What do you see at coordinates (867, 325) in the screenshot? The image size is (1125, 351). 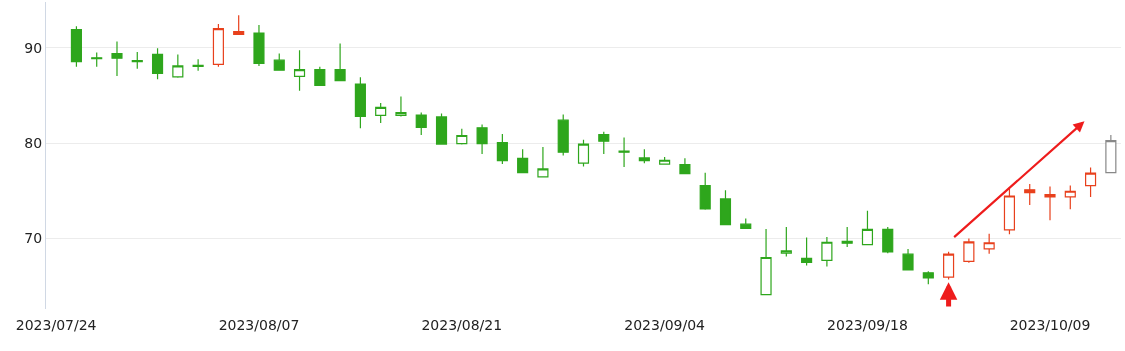 I see `x-tick-label: 2023/09/18` at bounding box center [867, 325].